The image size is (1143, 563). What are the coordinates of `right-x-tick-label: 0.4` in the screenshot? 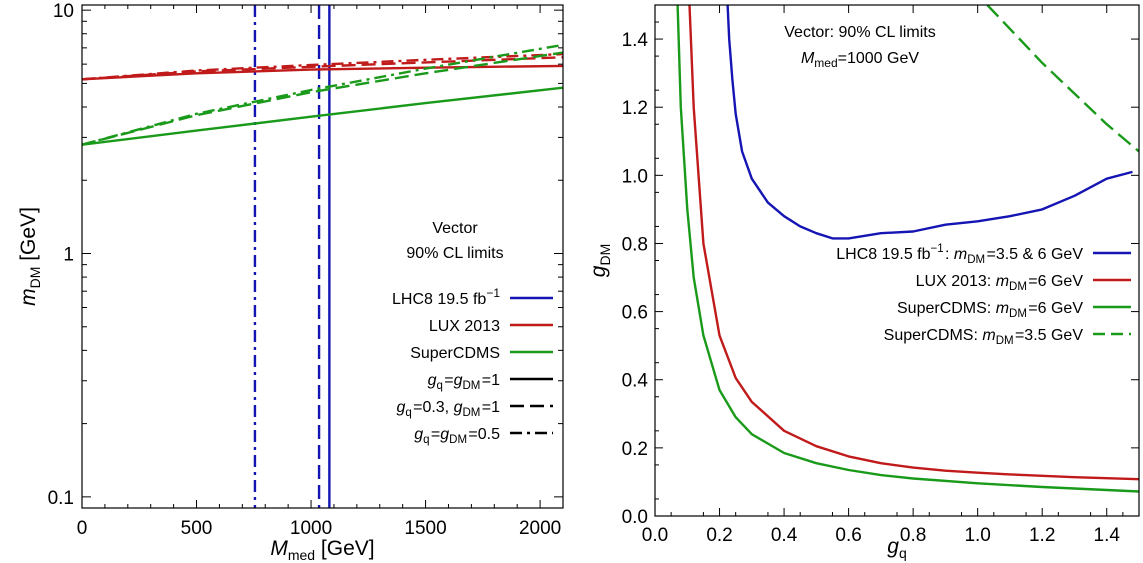 It's located at (784, 535).